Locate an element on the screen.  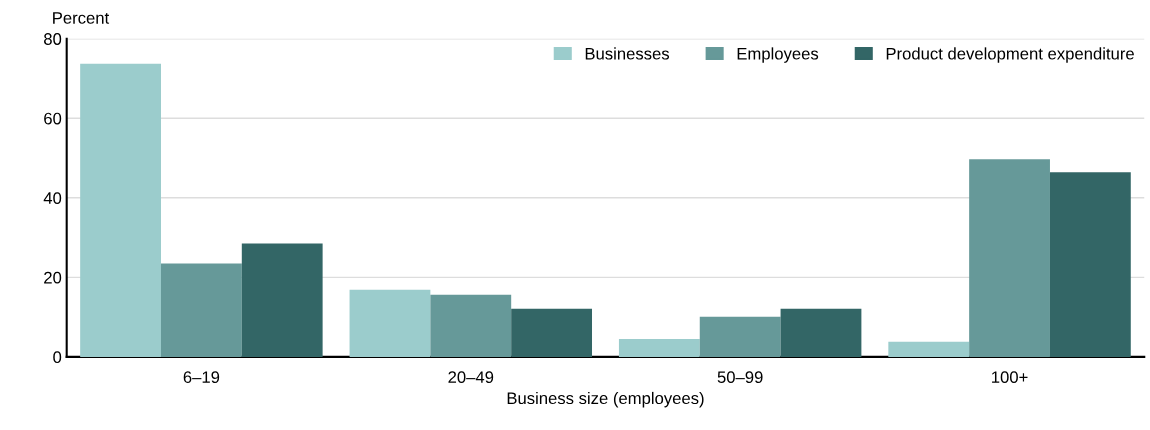
x-tick-label: 50–99 is located at coordinates (740, 377).